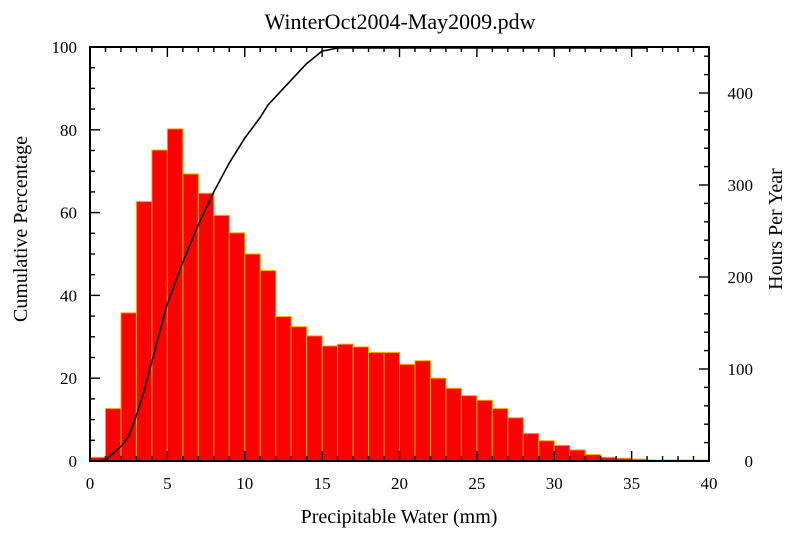 The height and width of the screenshot is (540, 799). What do you see at coordinates (741, 93) in the screenshot?
I see `y-right-tick-label: 400` at bounding box center [741, 93].